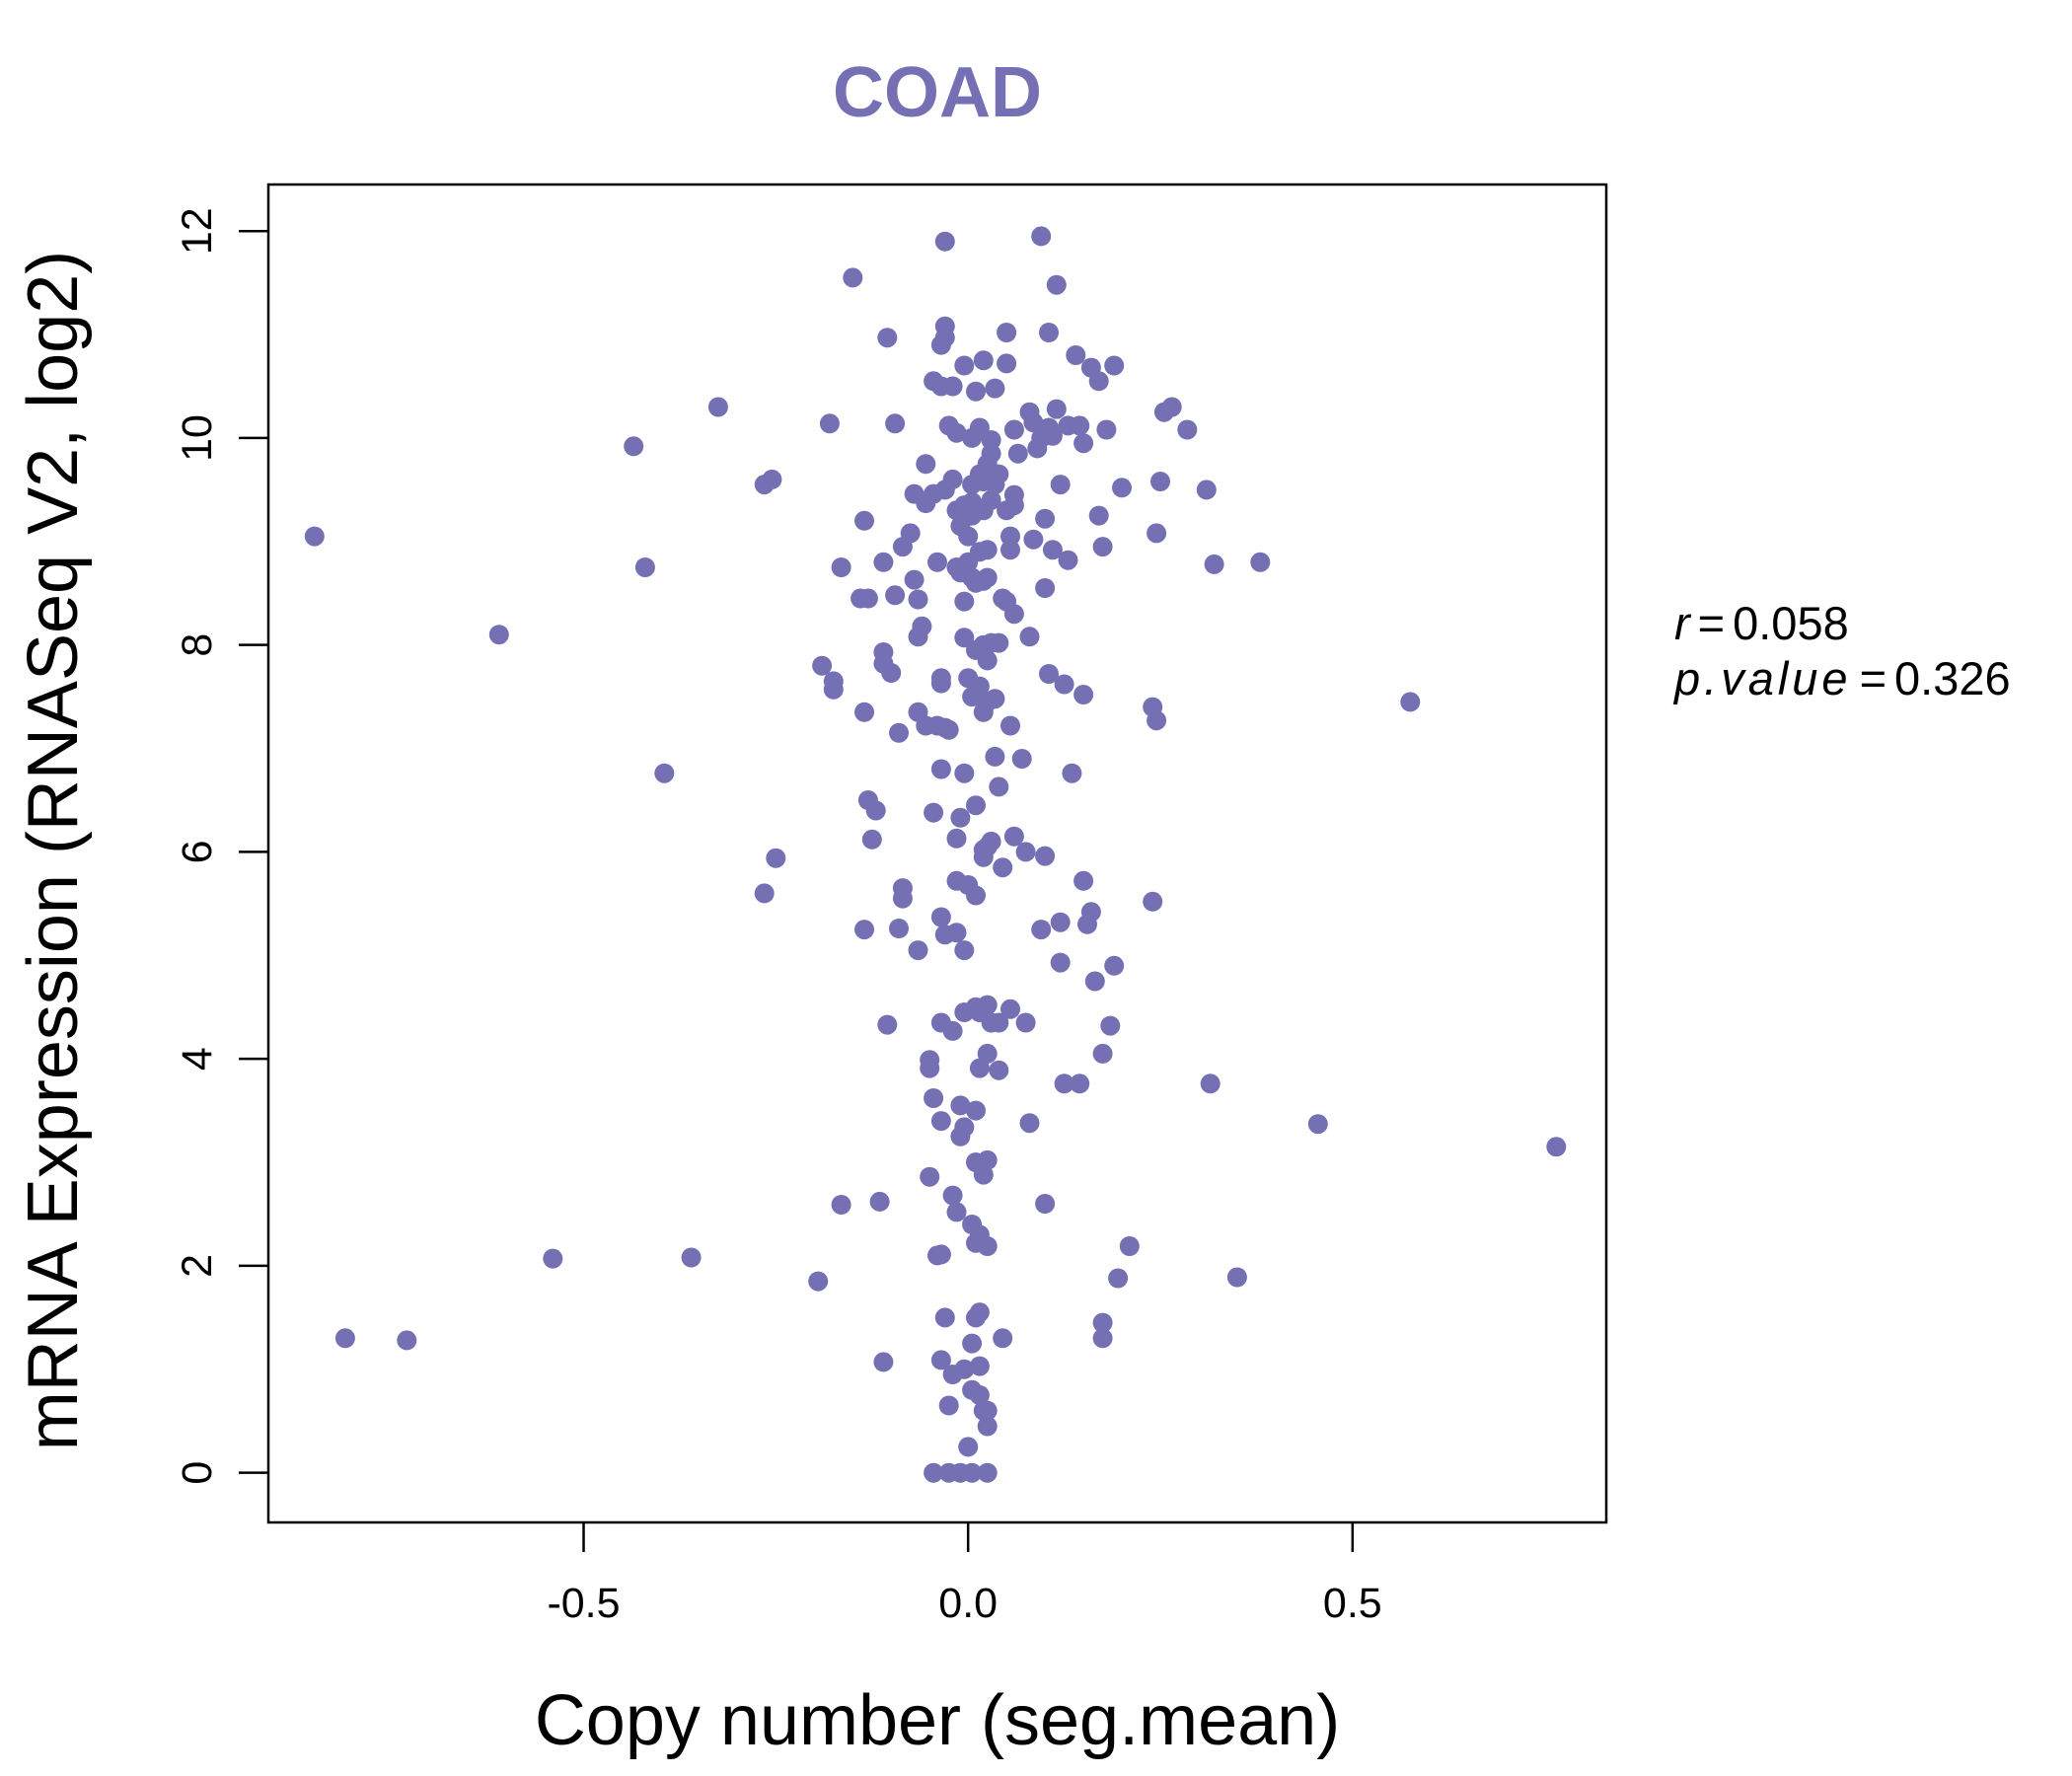 This screenshot has width=2072, height=1776. What do you see at coordinates (198, 1473) in the screenshot?
I see `y-tick-label-0: 0` at bounding box center [198, 1473].